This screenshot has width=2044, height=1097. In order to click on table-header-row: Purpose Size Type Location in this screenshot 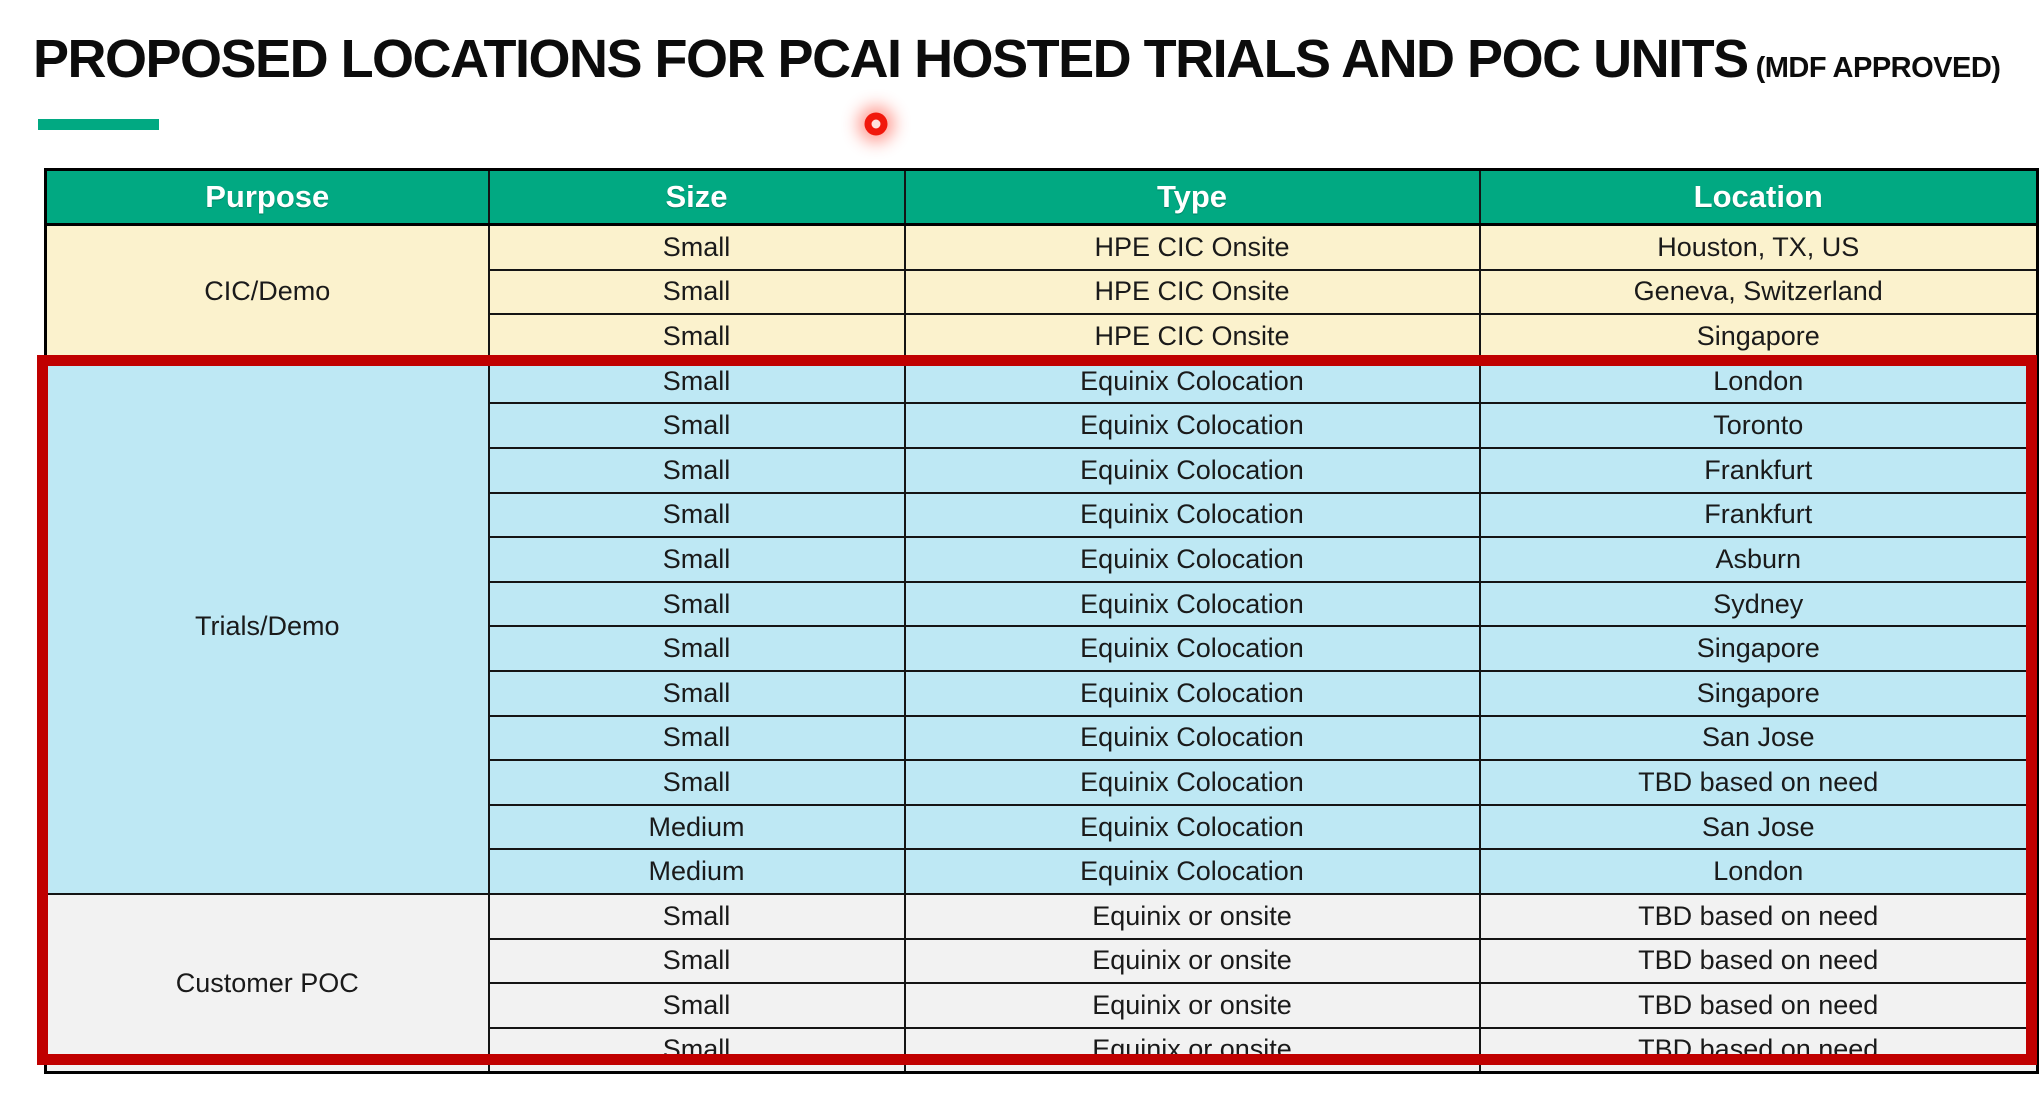, I will do `click(1041, 197)`.